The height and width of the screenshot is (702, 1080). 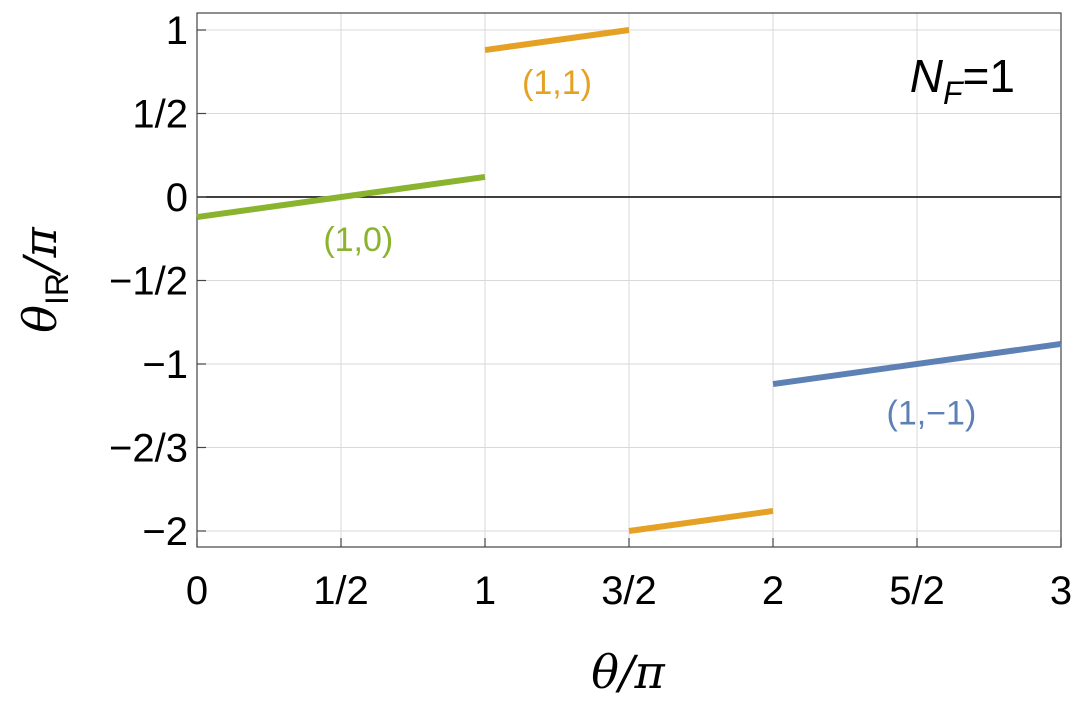 What do you see at coordinates (629, 591) in the screenshot?
I see `x-tick-label-3: 3/2` at bounding box center [629, 591].